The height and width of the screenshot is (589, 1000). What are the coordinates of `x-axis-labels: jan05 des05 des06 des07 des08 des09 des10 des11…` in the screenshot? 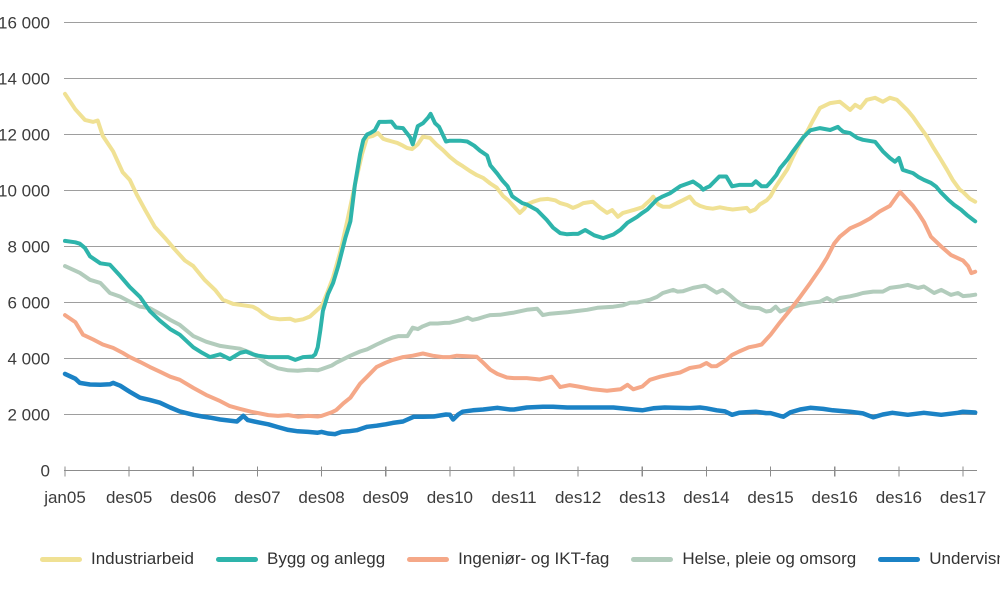 It's located at (514, 497).